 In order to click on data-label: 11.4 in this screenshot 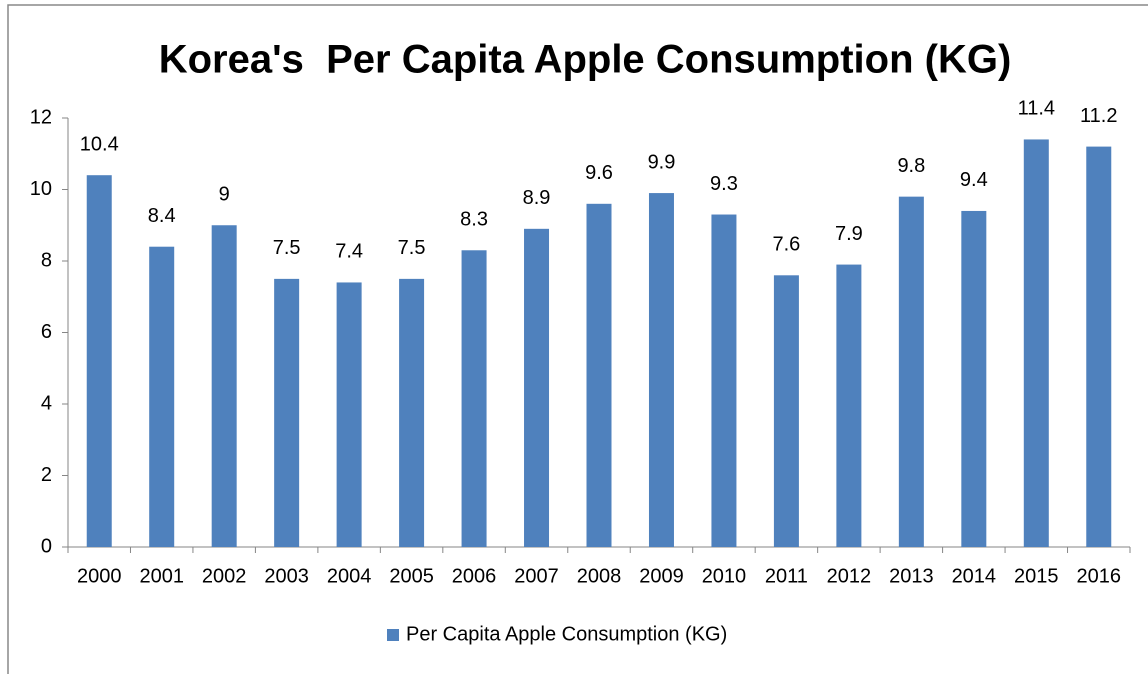, I will do `click(1036, 109)`.